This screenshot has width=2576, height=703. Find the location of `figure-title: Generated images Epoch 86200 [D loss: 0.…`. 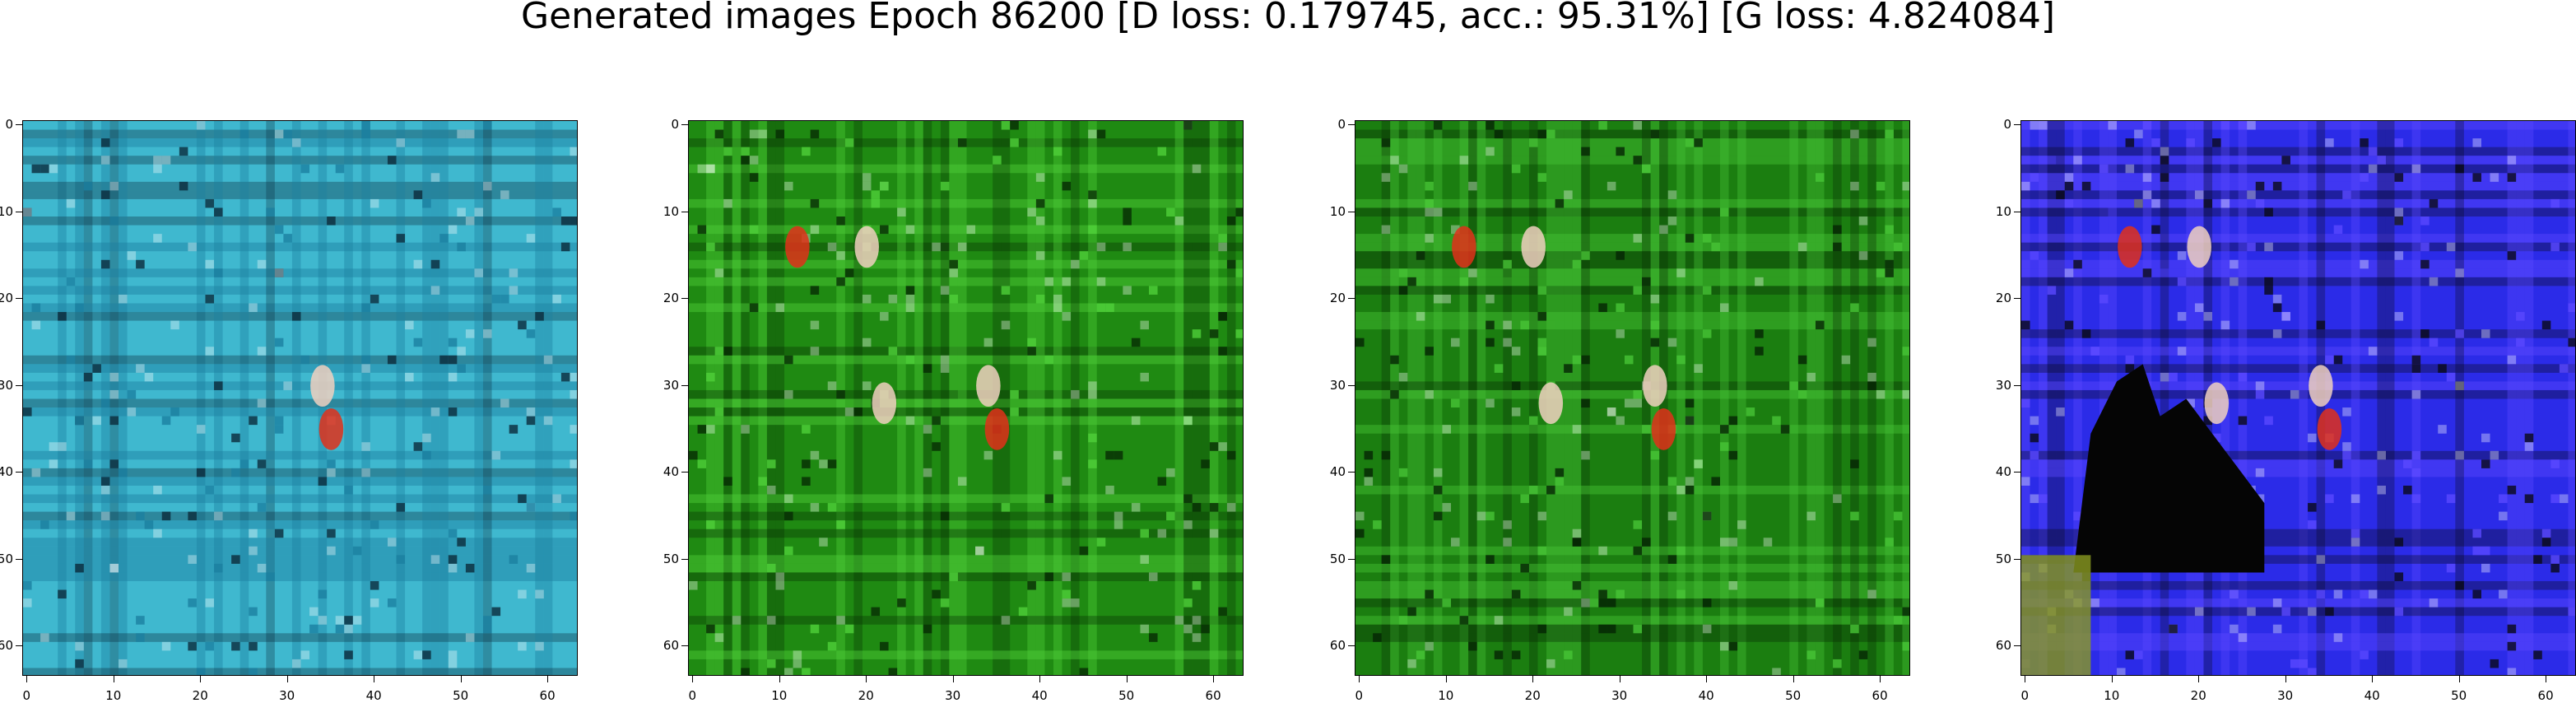

figure-title: Generated images Epoch 86200 [D loss: 0.… is located at coordinates (1288, 19).